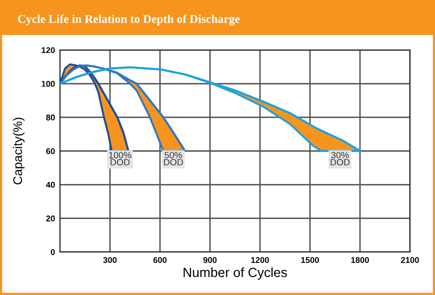 The height and width of the screenshot is (295, 435). Describe the element at coordinates (50, 185) in the screenshot. I see `y-tick-label: 40` at that location.